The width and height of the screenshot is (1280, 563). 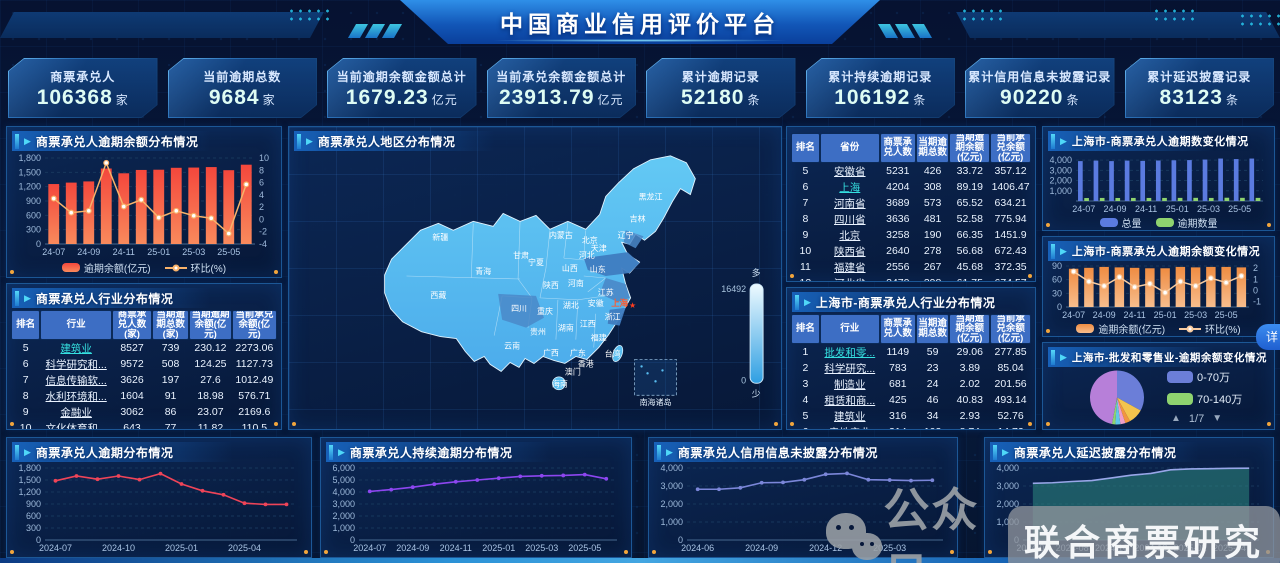 I want to click on province-sichuan, so click(x=521, y=310).